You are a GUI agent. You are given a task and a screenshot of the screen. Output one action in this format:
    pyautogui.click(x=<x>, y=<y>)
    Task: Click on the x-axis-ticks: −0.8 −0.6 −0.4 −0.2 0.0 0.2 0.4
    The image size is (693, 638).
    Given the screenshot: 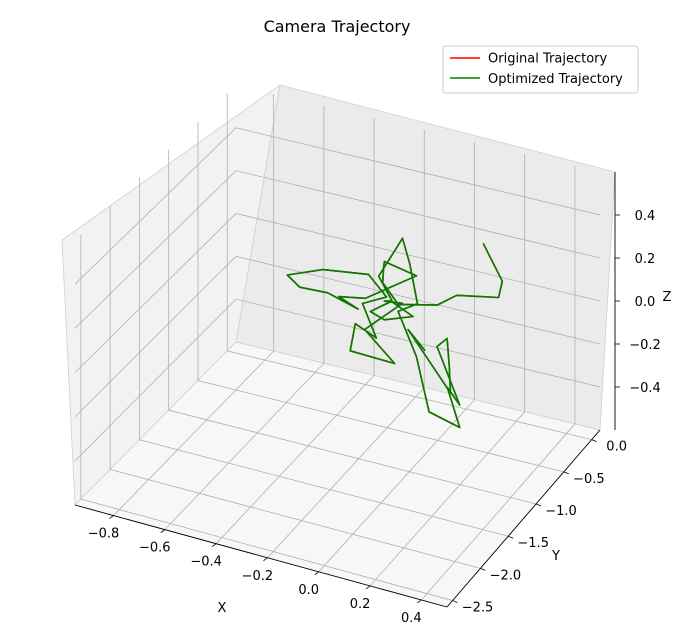 What is the action you would take?
    pyautogui.click(x=255, y=570)
    